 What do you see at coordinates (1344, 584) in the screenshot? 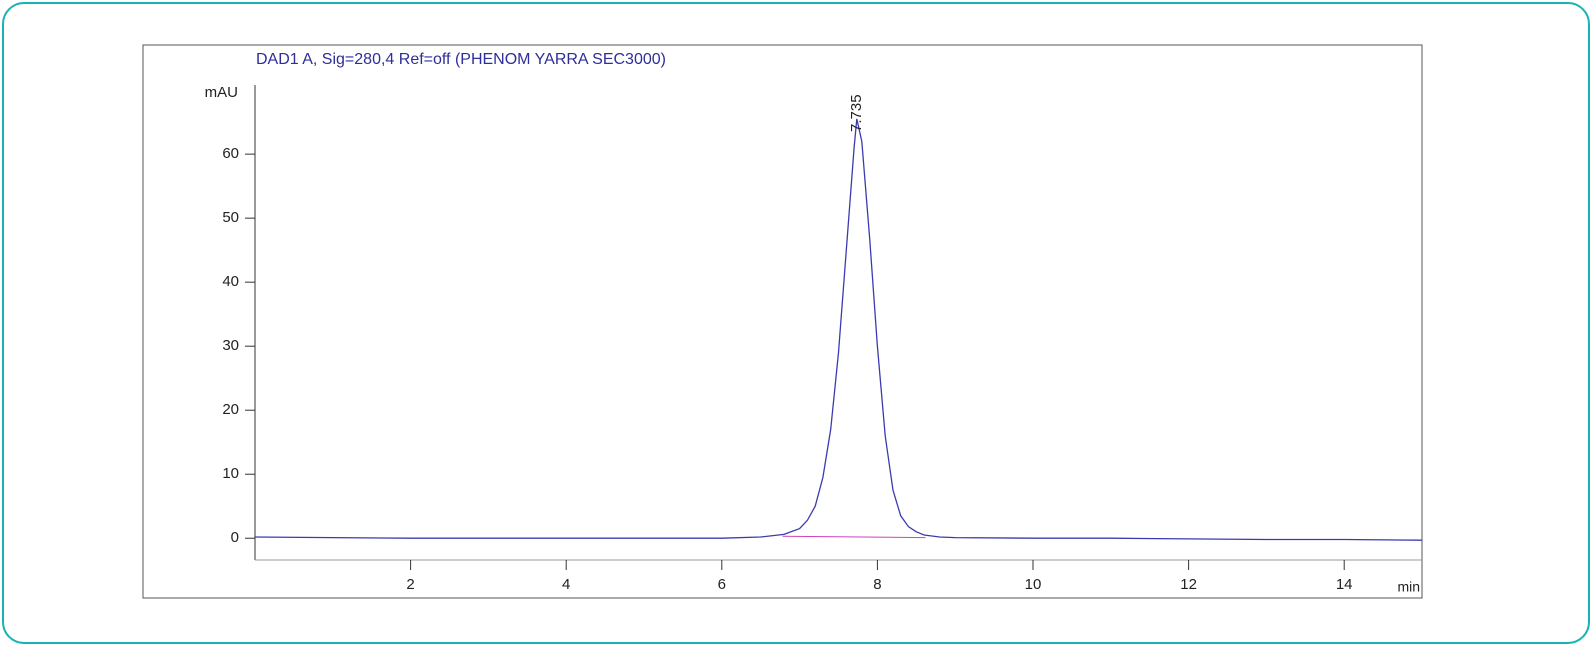
I see `x-tick-label: 14` at bounding box center [1344, 584].